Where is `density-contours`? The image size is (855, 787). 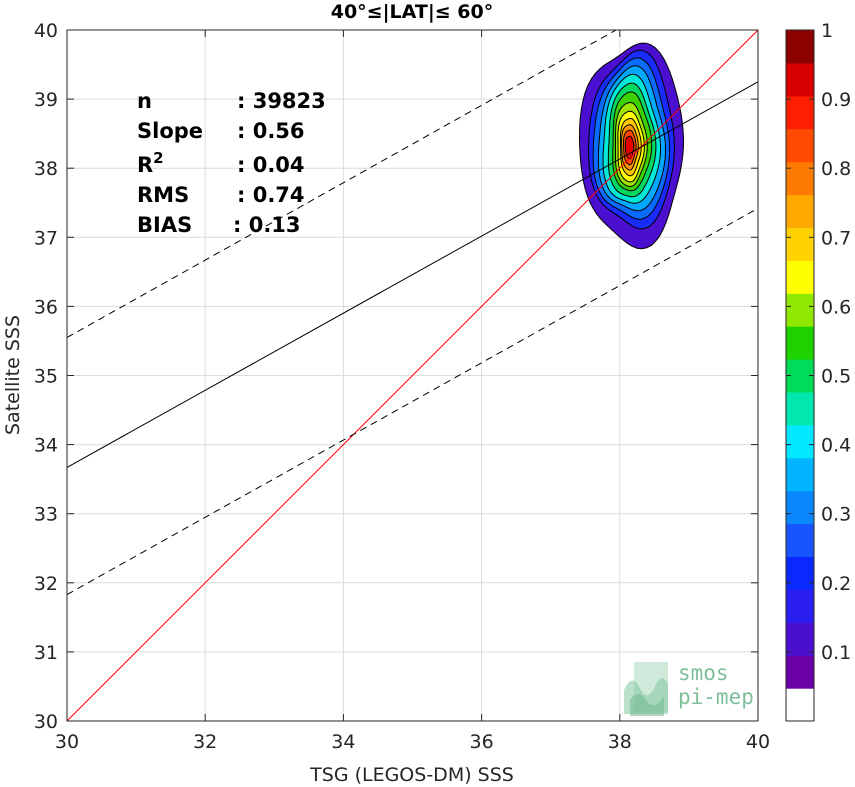 density-contours is located at coordinates (631, 146).